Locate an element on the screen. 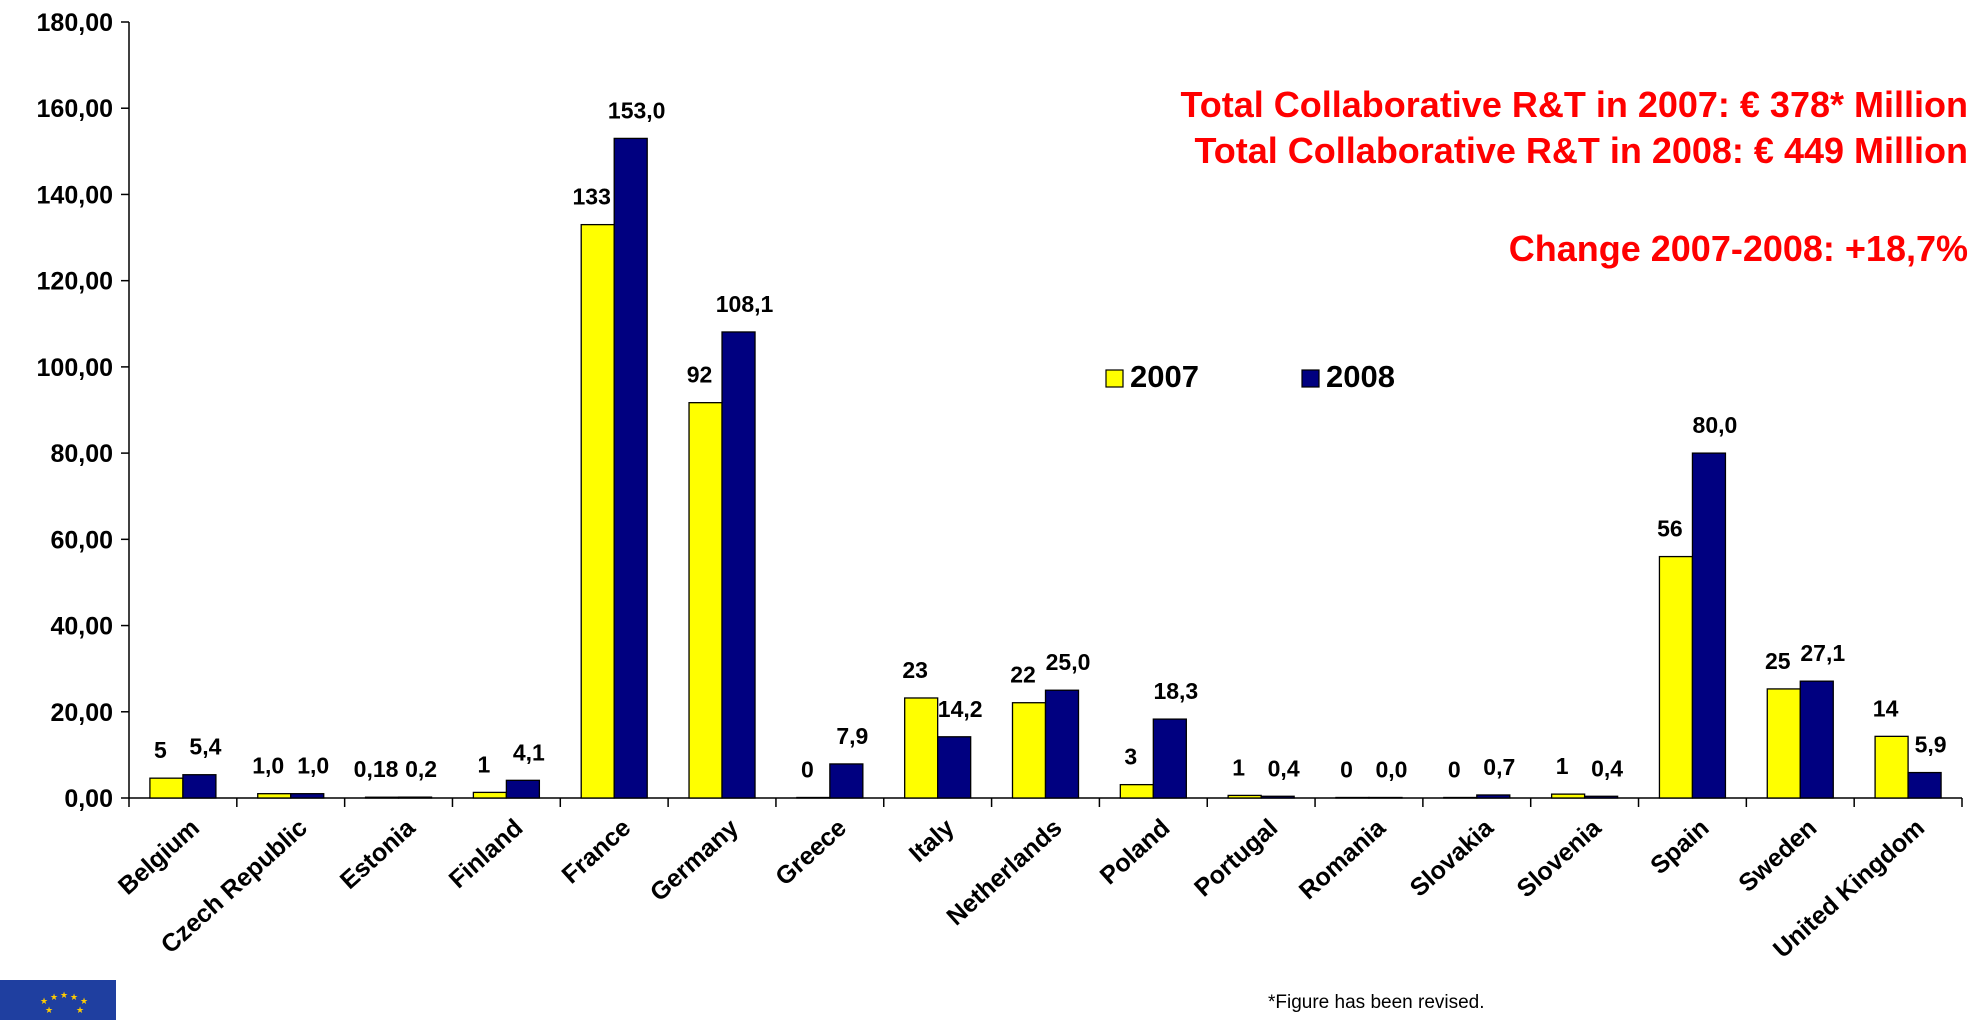  category-label: Romania is located at coordinates (1343, 859).